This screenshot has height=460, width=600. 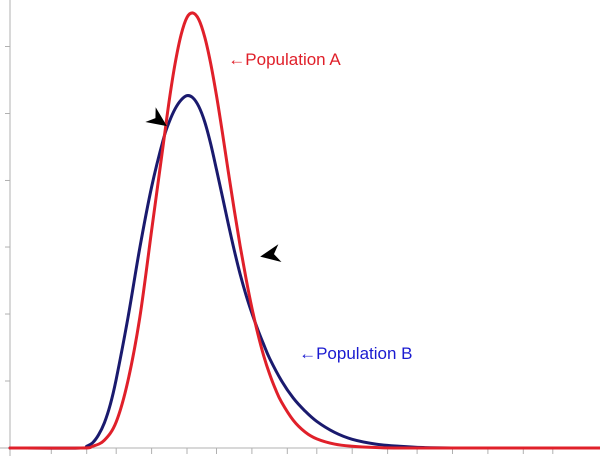 What do you see at coordinates (355, 353) in the screenshot?
I see `annotation-population-b: ←Population B` at bounding box center [355, 353].